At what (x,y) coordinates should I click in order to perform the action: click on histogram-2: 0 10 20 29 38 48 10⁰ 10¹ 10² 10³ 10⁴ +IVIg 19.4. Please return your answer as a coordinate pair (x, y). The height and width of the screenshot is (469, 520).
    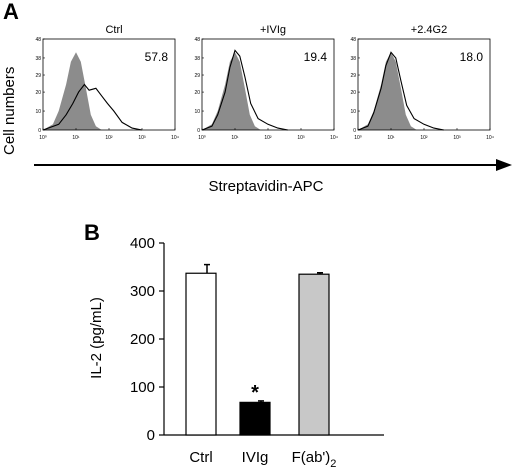
    Looking at the image, I should click on (265, 82).